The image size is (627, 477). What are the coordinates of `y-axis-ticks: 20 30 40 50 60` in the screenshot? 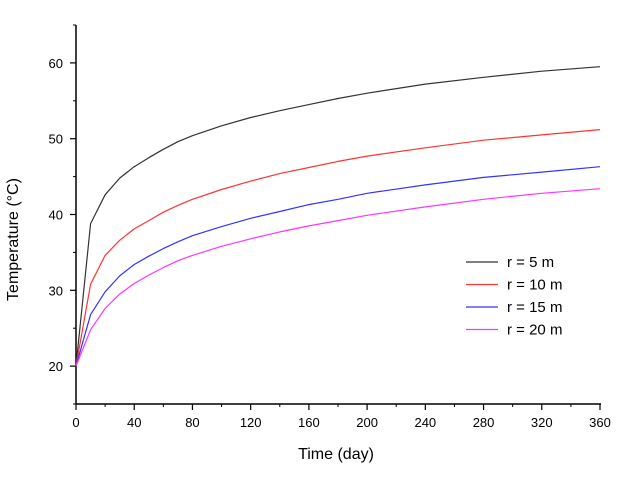 It's located at (62, 214).